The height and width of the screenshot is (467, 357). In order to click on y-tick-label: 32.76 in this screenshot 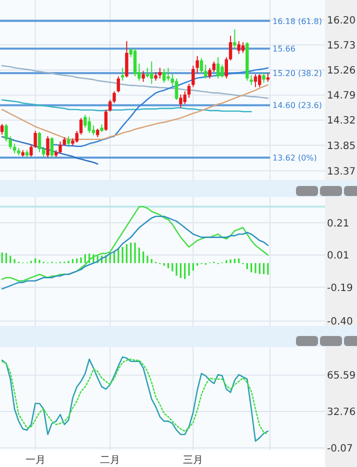, I will do `click(341, 412)`.